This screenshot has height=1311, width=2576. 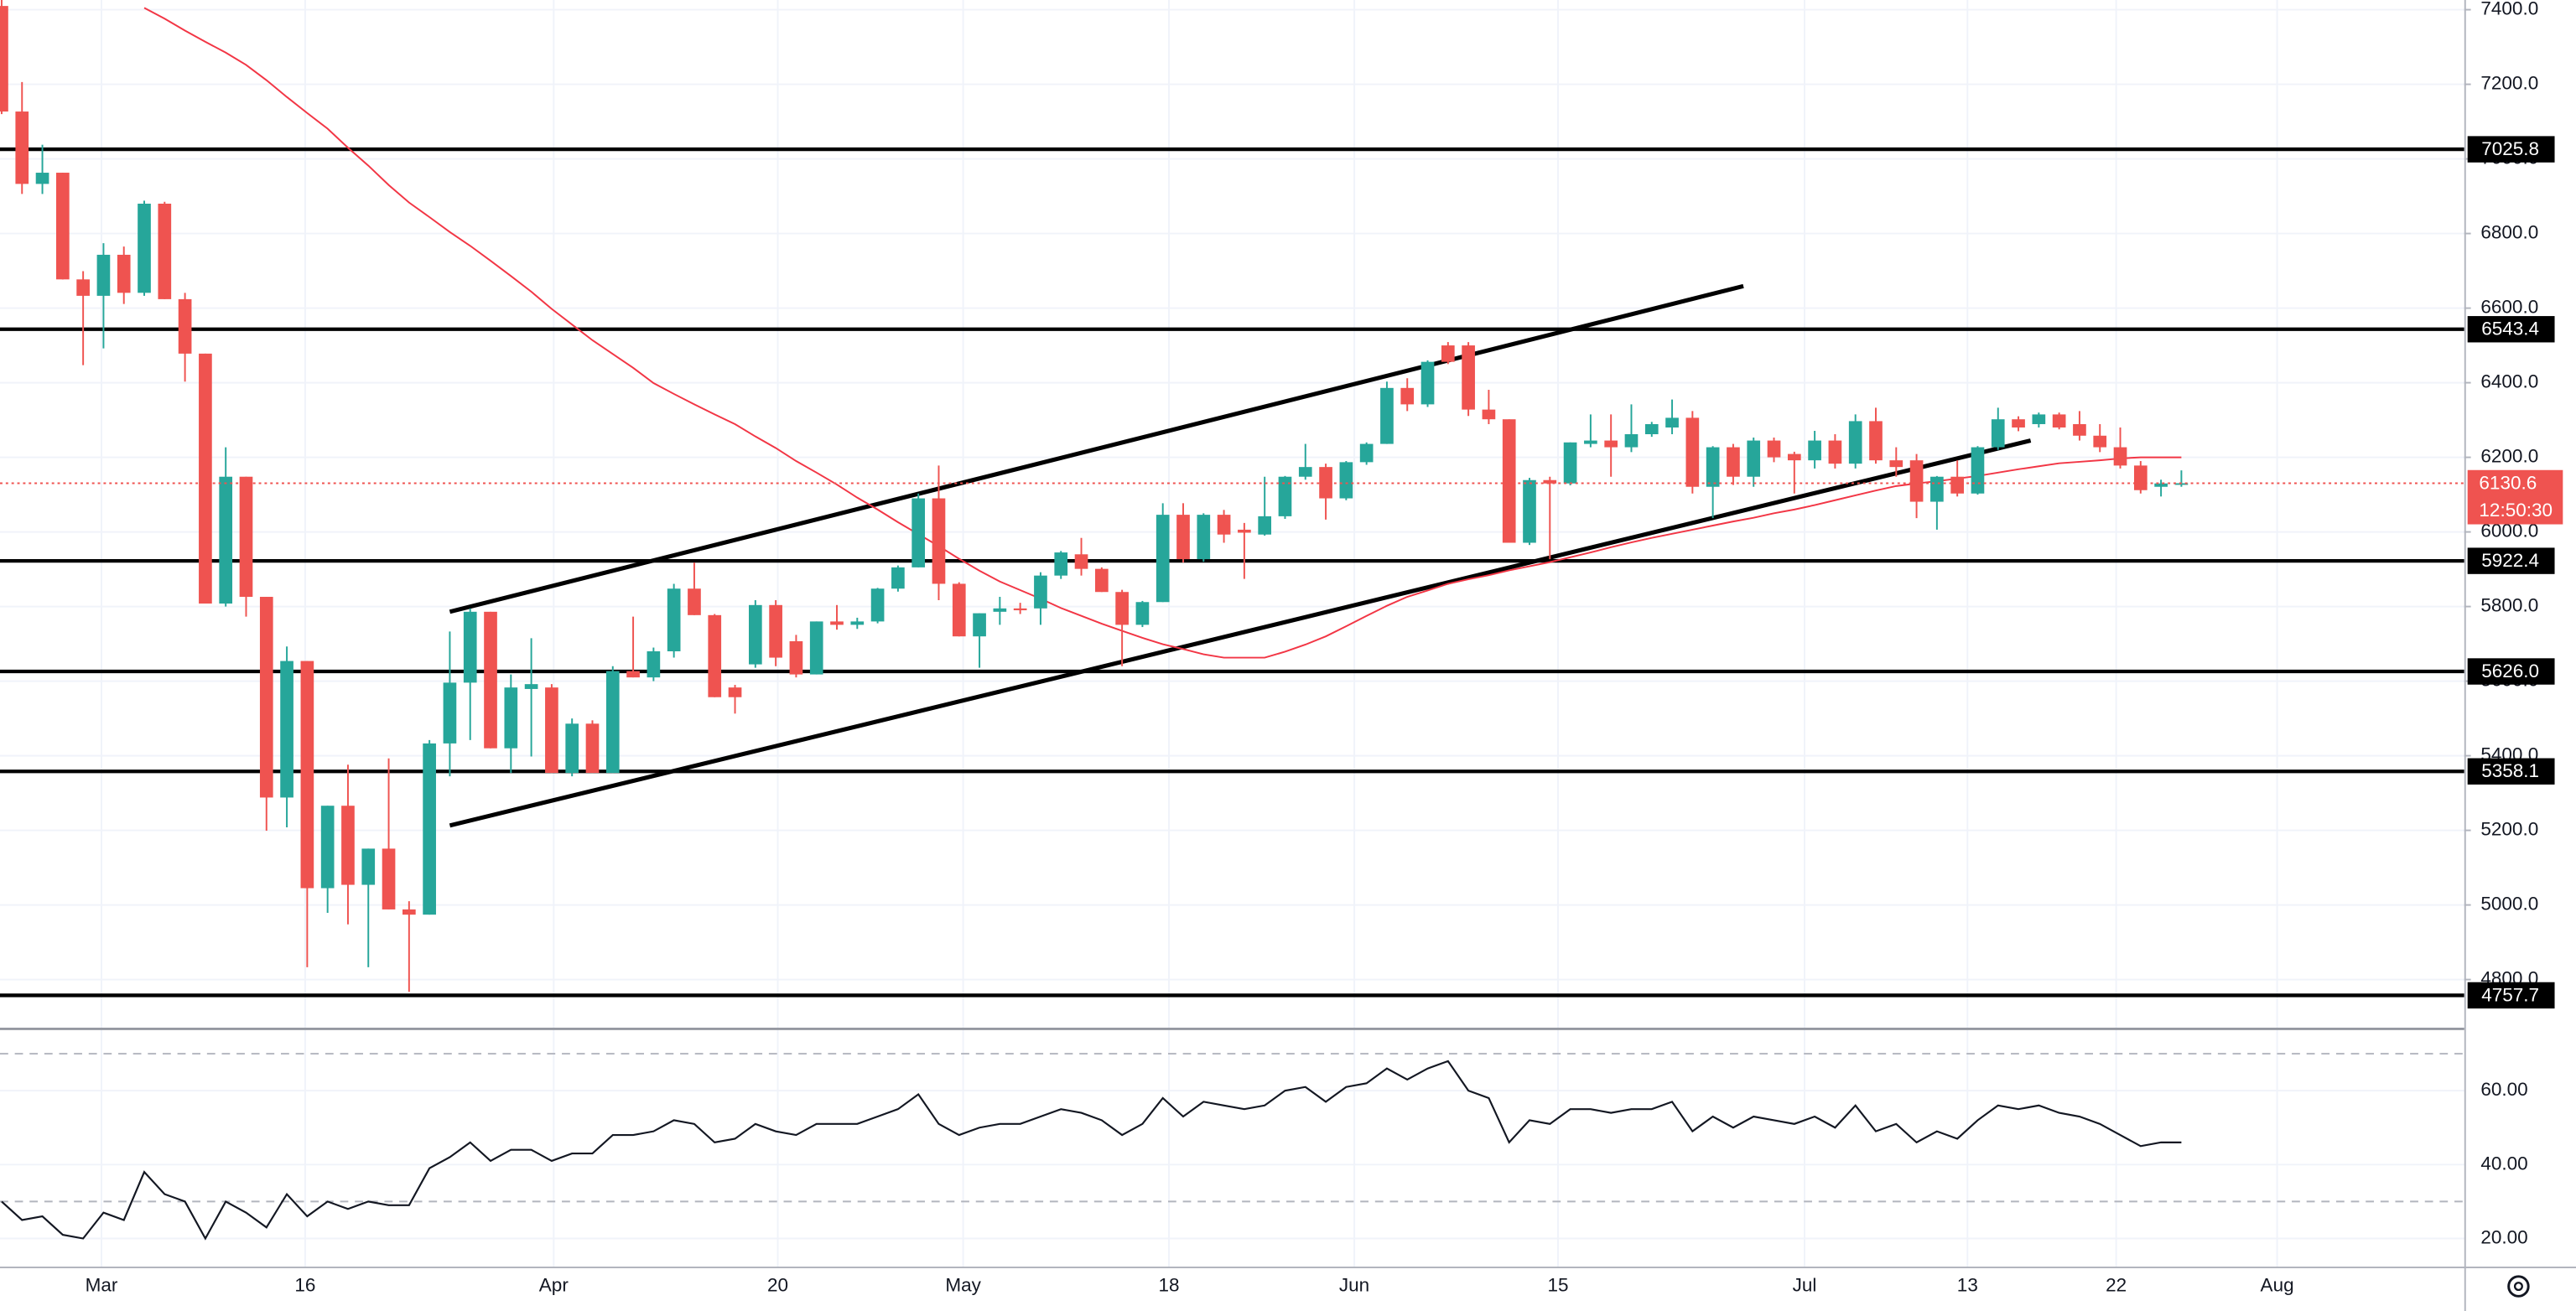 I want to click on countdown-label: 12:50:30, so click(x=2516, y=510).